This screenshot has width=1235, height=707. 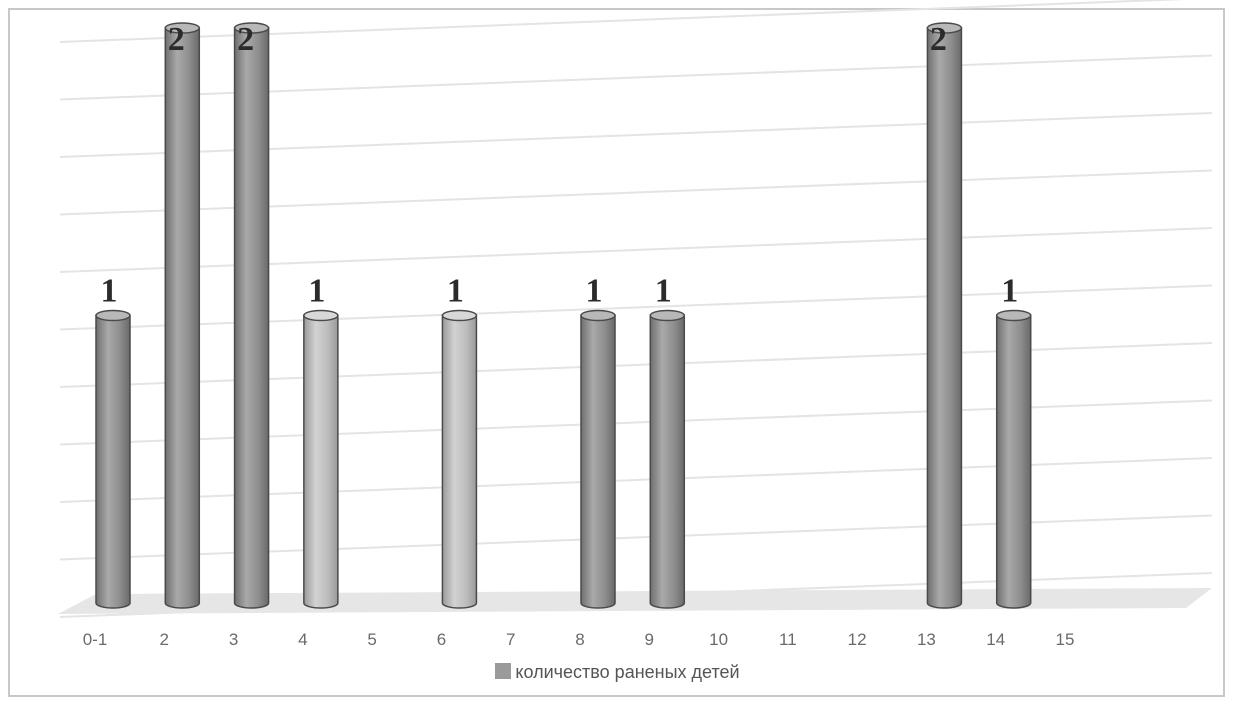 I want to click on legend-swatch, so click(x=503, y=671).